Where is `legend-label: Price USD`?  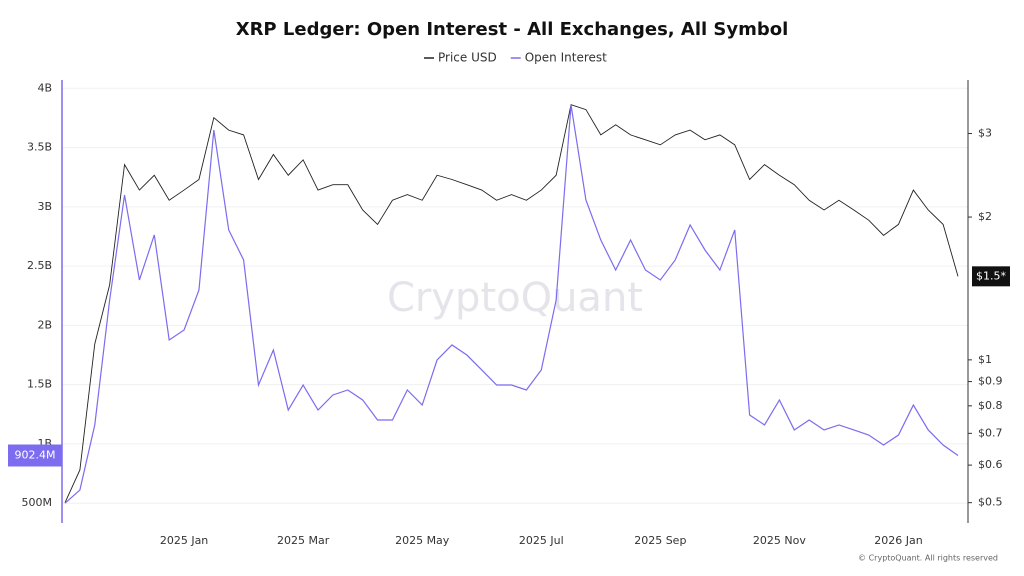
legend-label: Price USD is located at coordinates (467, 58).